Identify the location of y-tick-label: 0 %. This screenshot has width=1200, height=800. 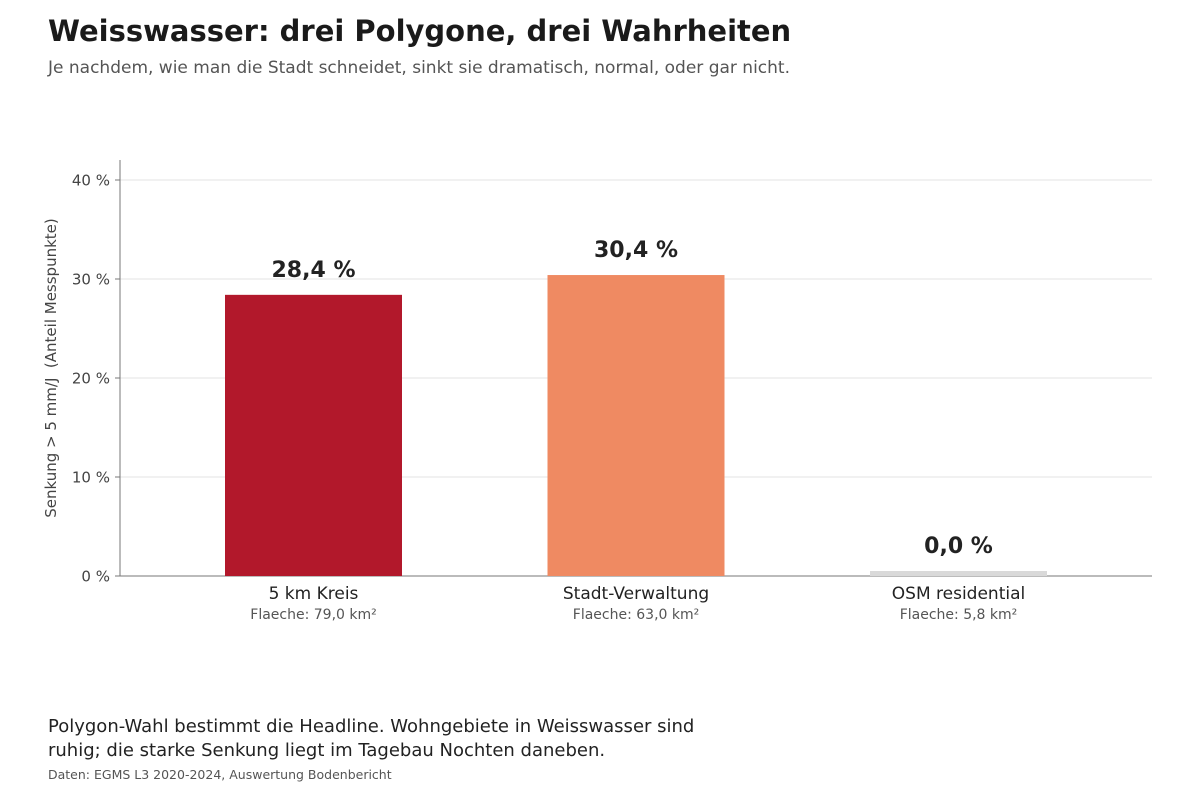
(95, 577).